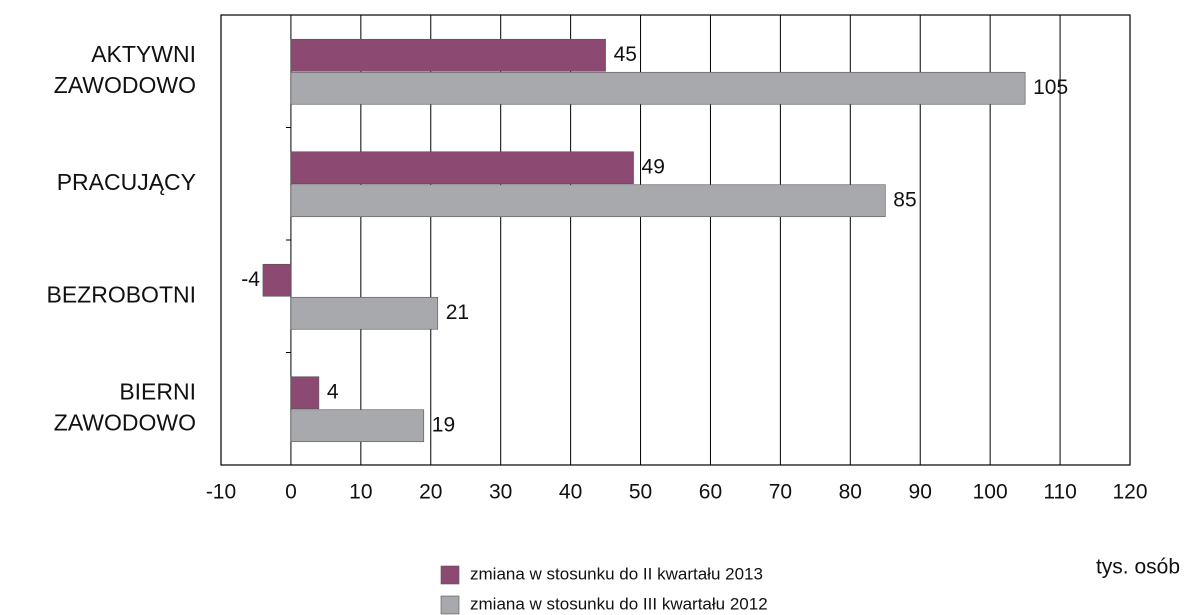 The height and width of the screenshot is (615, 1184). Describe the element at coordinates (640, 492) in the screenshot. I see `x-tick-label: 50` at that location.